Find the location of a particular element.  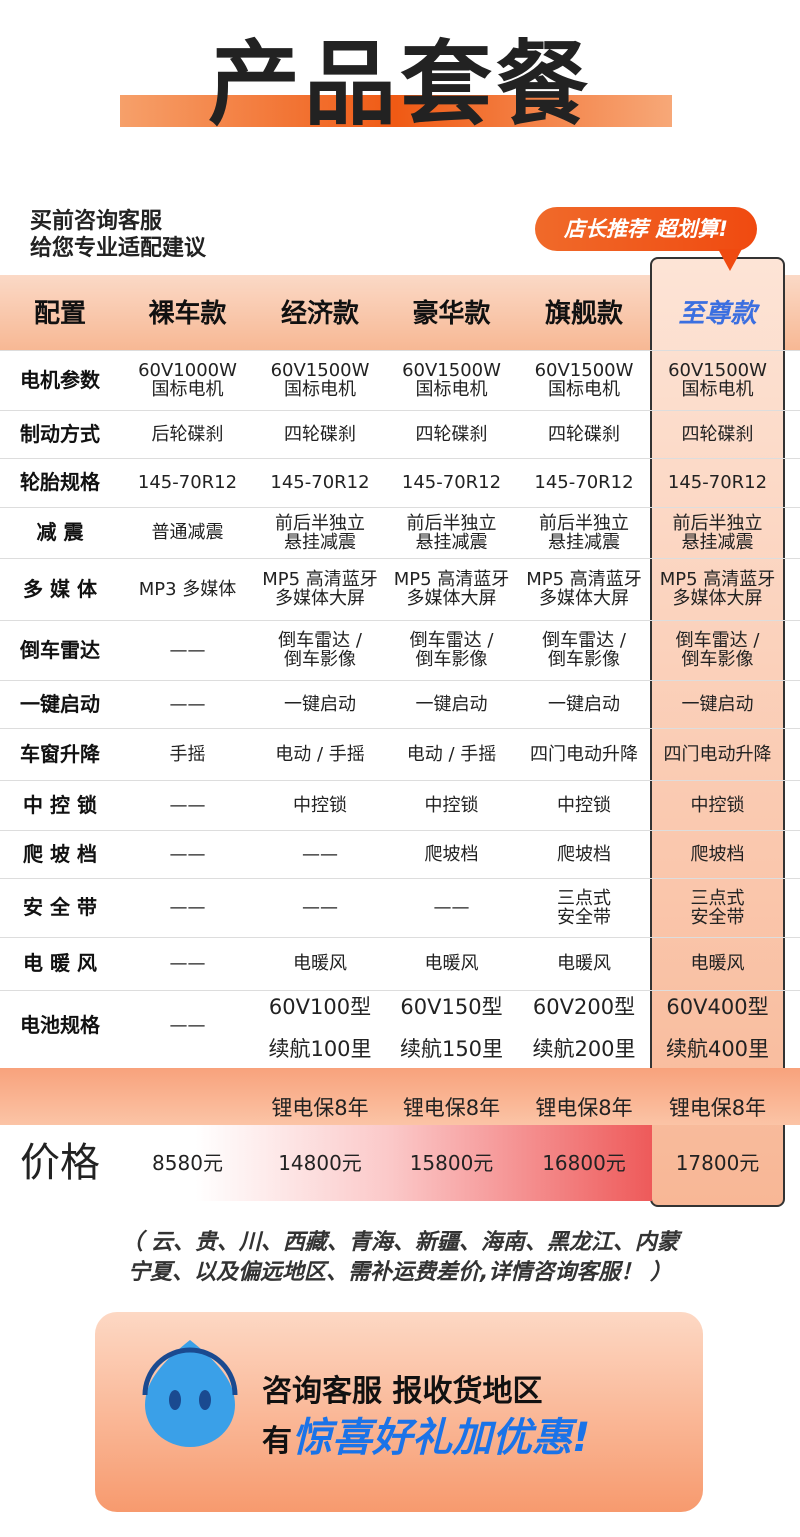

column-header: 配置 is located at coordinates (59, 313).